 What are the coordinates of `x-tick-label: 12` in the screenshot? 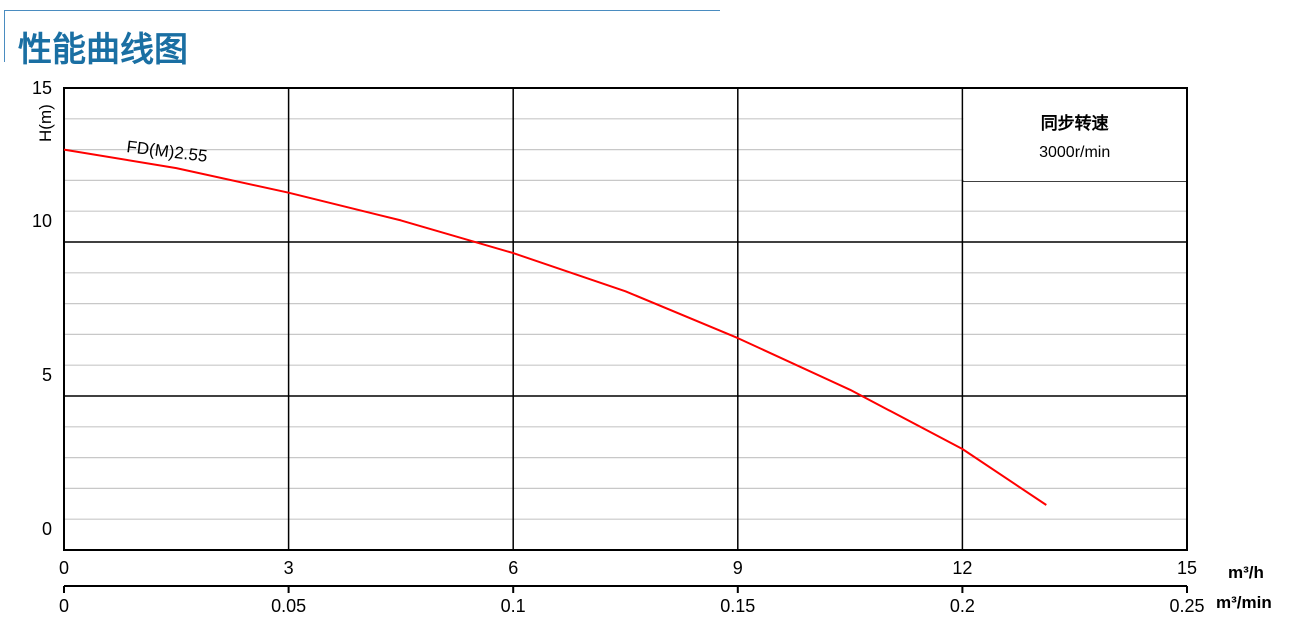 It's located at (962, 568).